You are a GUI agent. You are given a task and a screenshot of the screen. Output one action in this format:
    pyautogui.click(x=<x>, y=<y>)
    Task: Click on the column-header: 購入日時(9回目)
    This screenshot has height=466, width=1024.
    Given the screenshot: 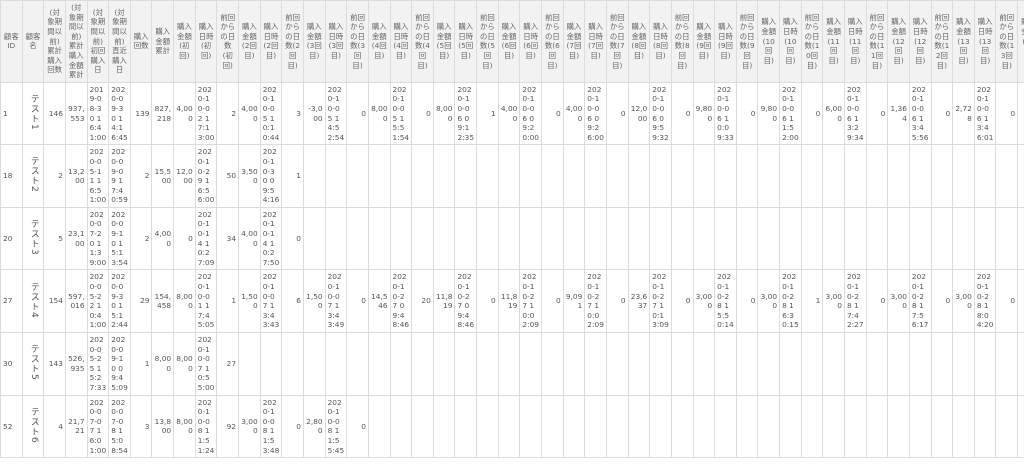 What is the action you would take?
    pyautogui.click(x=725, y=41)
    